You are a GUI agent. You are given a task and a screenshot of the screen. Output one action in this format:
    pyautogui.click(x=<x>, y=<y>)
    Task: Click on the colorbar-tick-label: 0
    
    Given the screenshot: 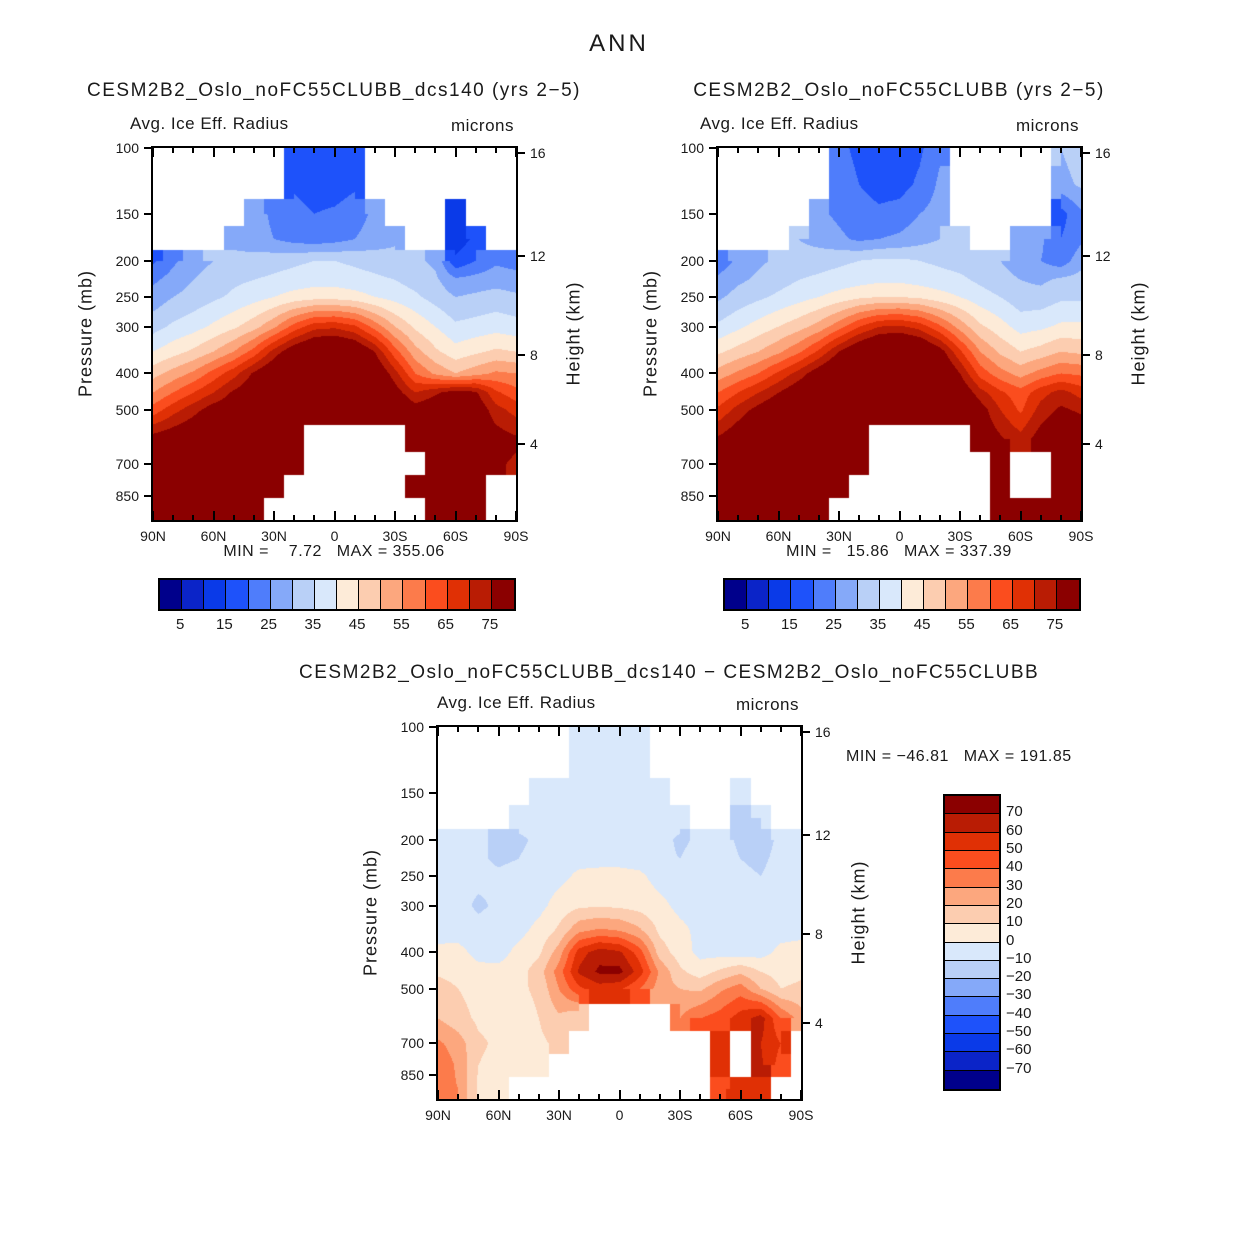 What is the action you would take?
    pyautogui.click(x=1010, y=940)
    